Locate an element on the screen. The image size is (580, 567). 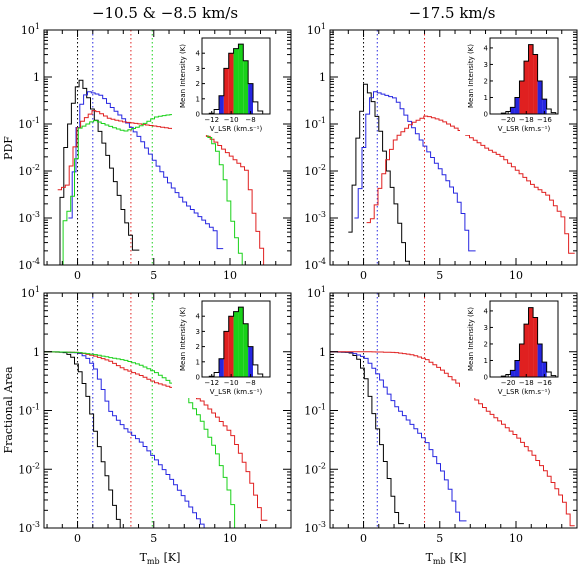
xlabel-right-sub: mb is located at coordinates (439, 561).